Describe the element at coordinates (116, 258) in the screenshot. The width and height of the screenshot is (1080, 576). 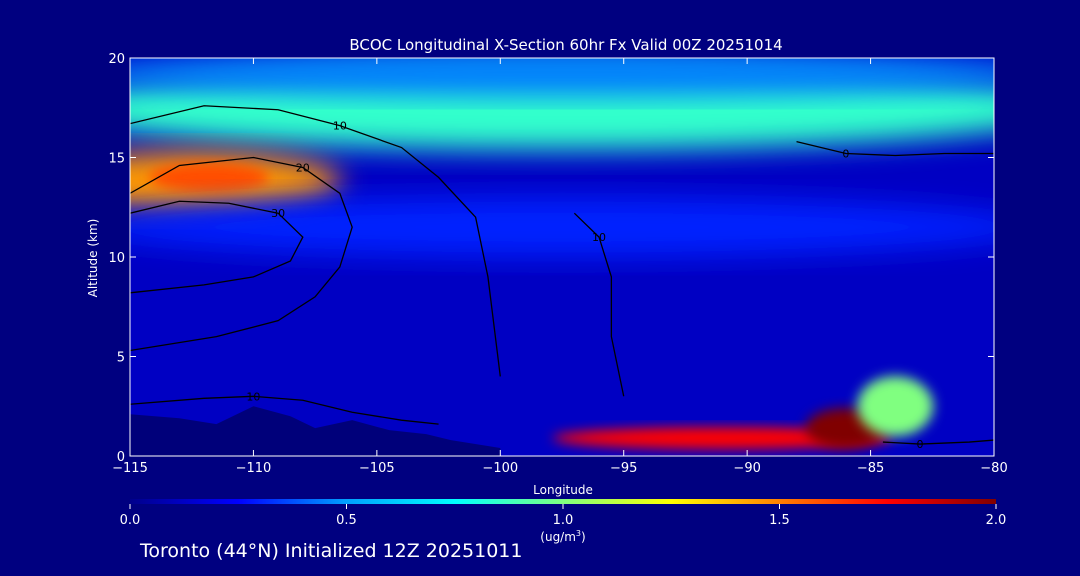
I see `y-tick-label: 10` at that location.